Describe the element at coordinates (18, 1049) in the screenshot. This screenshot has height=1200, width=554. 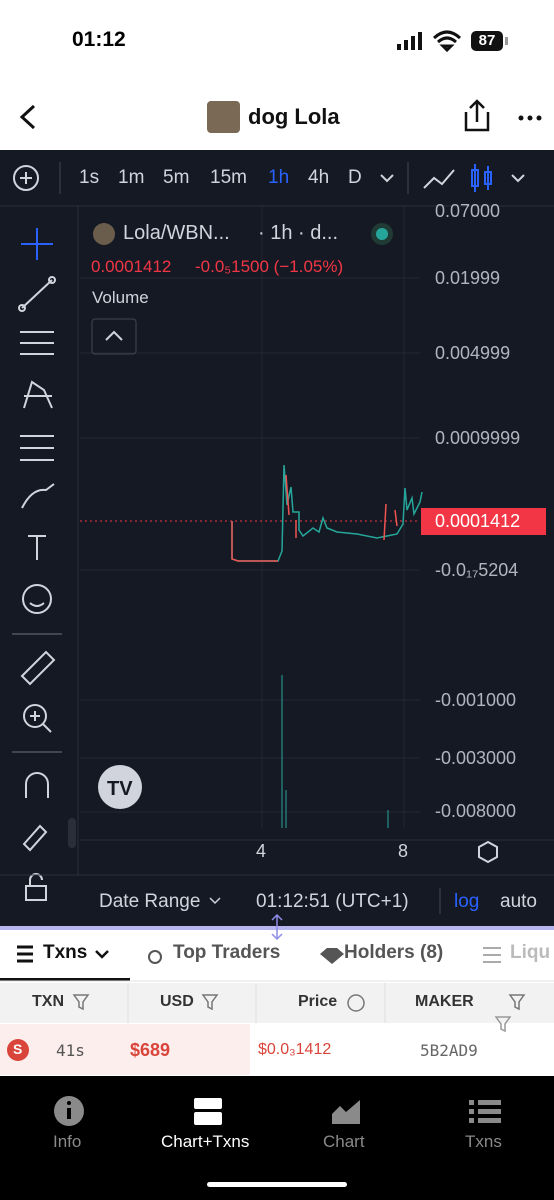
I see `side-badge: S` at that location.